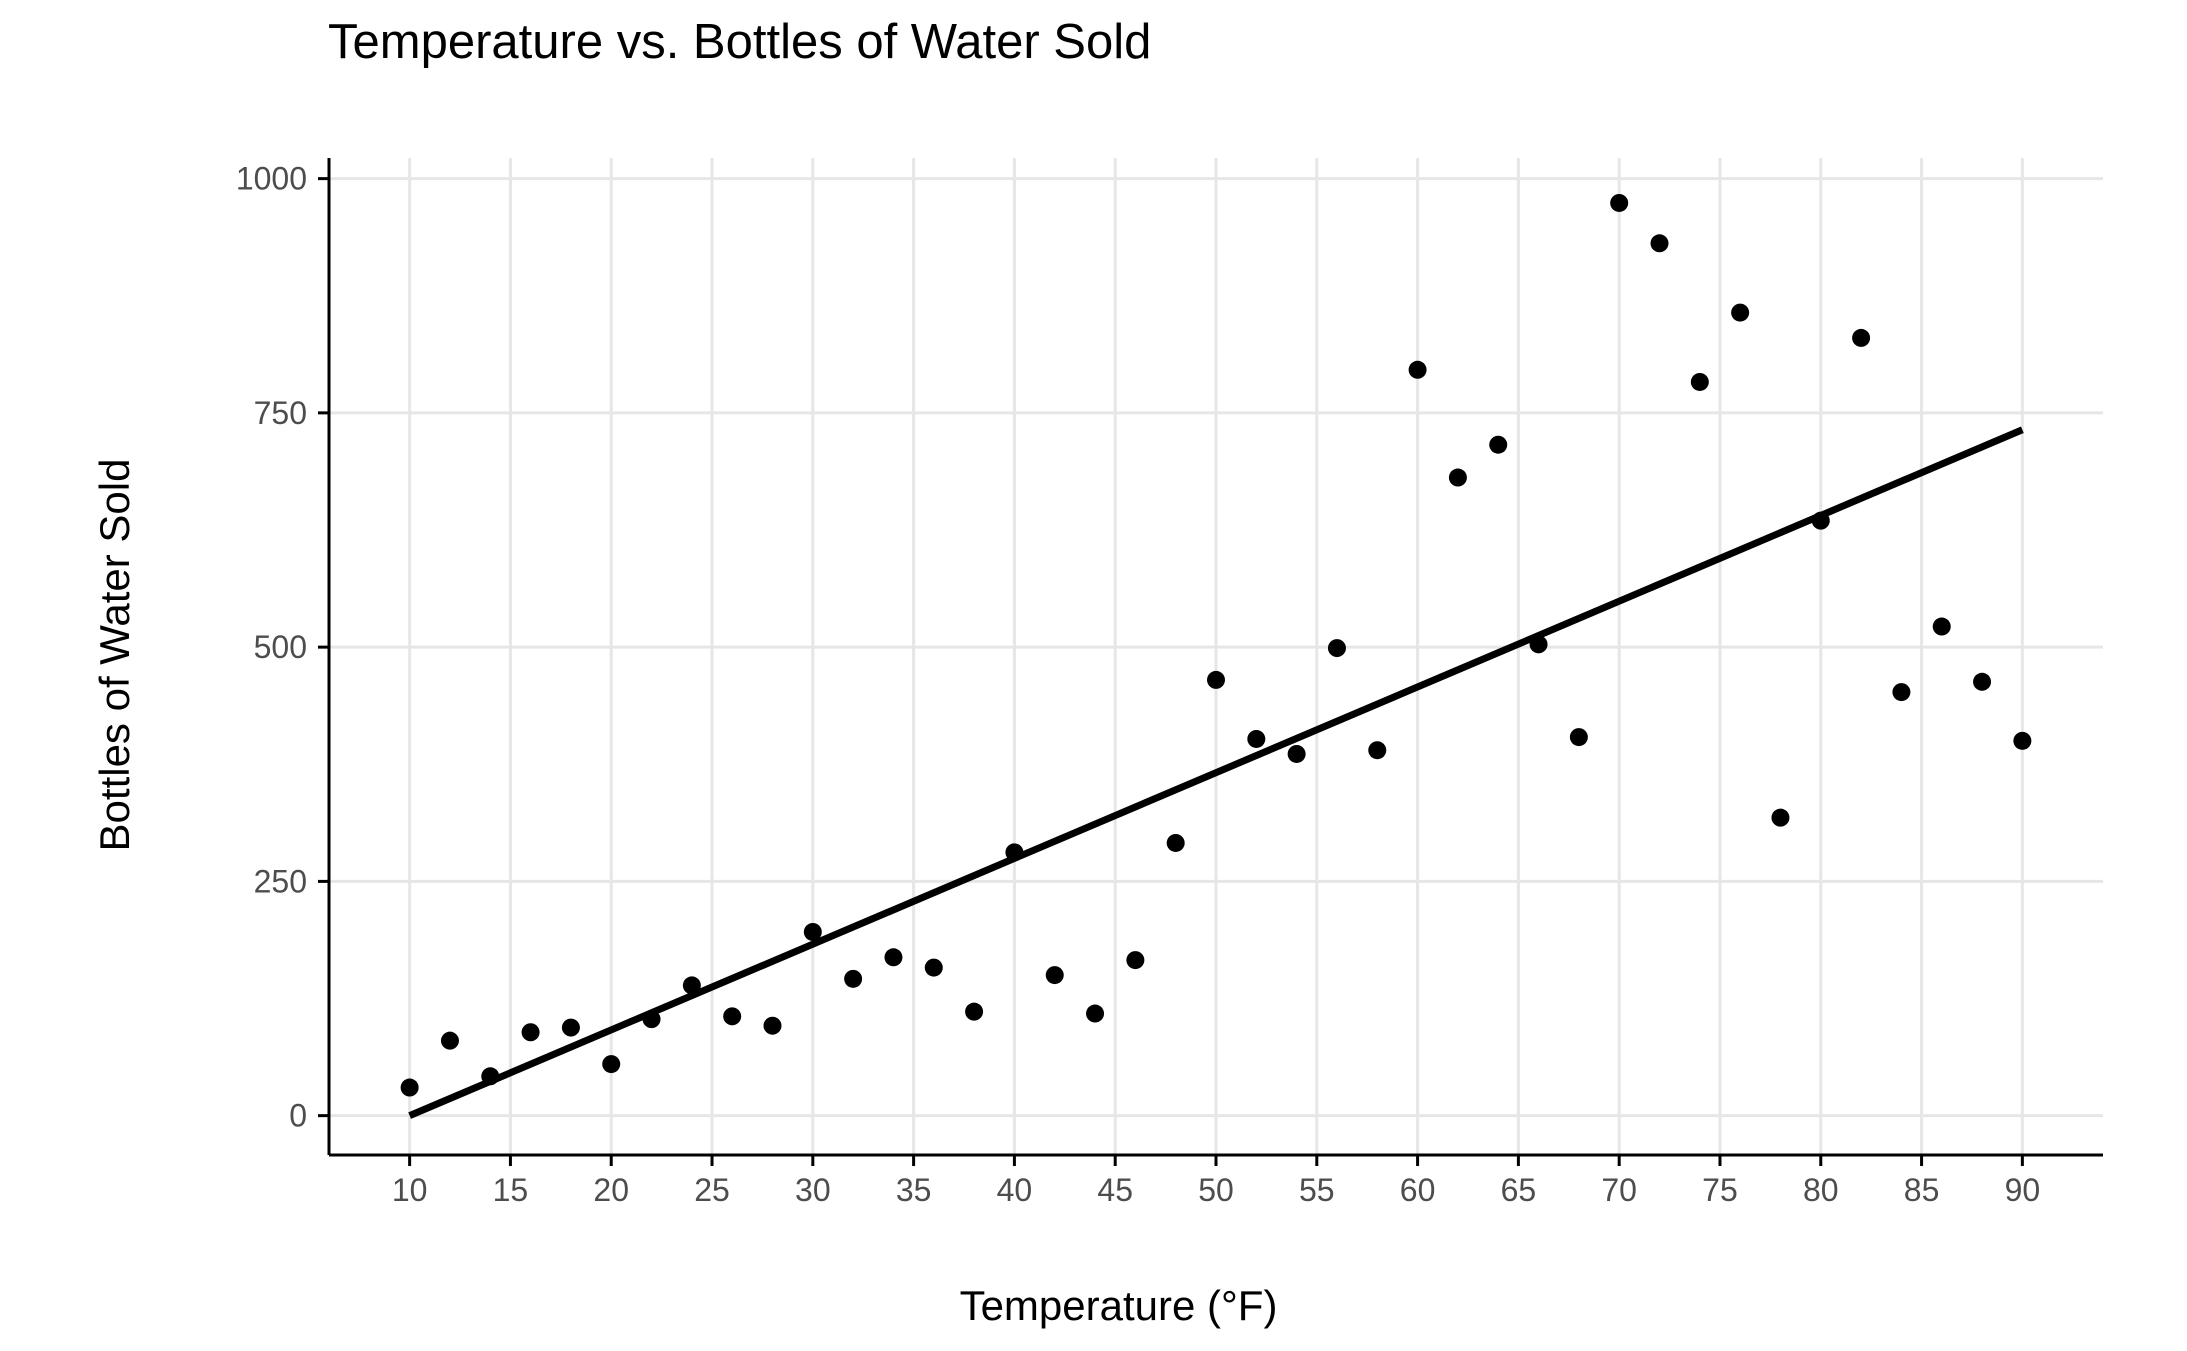  What do you see at coordinates (712, 1190) in the screenshot?
I see `x-tick-label: 25` at bounding box center [712, 1190].